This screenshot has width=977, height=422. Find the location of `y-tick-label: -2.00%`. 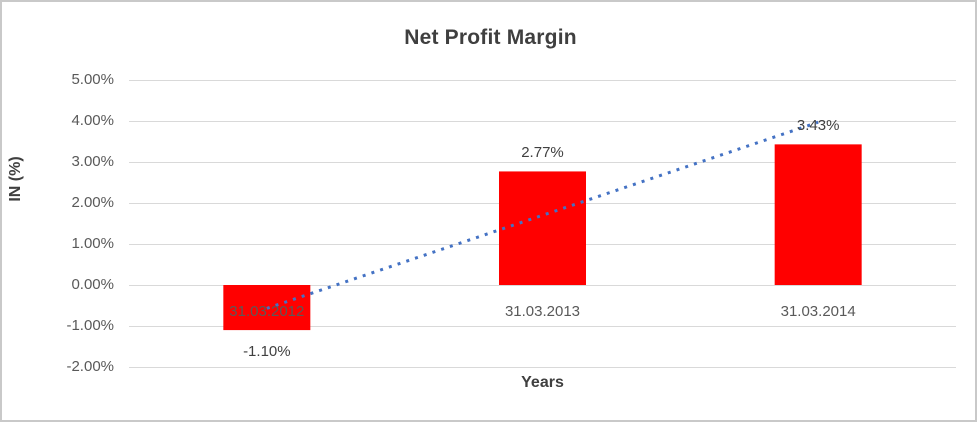

y-tick-label: -2.00% is located at coordinates (90, 366).